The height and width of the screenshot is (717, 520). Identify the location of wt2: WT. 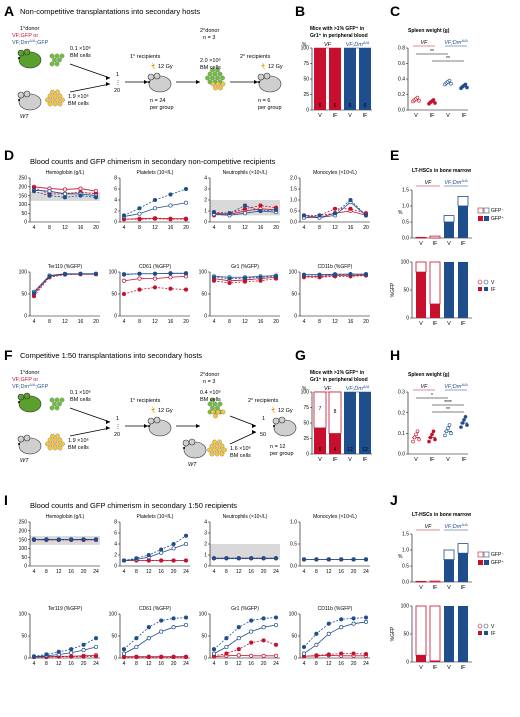
(192, 465).